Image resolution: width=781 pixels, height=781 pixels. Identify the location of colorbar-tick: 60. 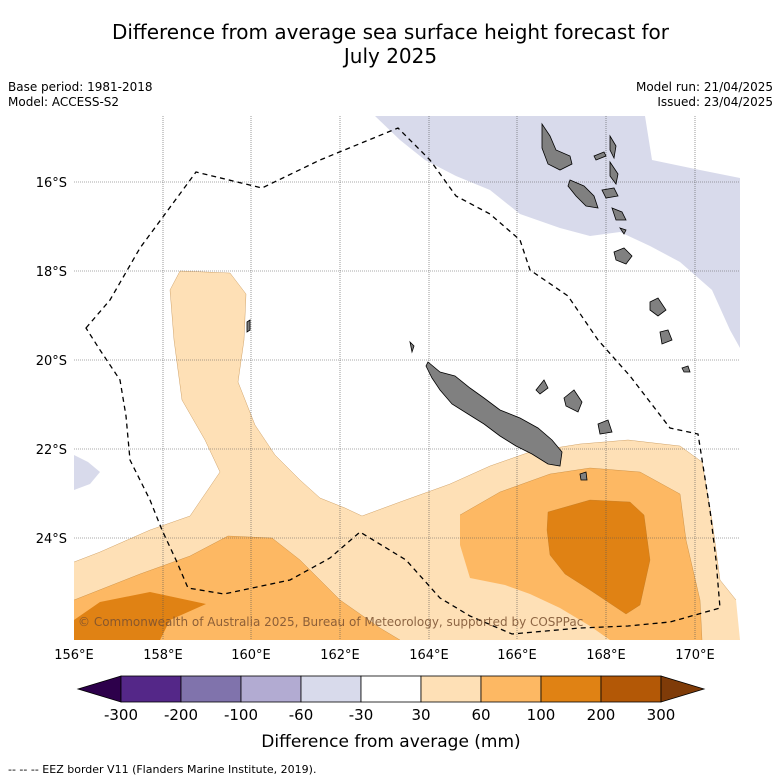
(480, 715).